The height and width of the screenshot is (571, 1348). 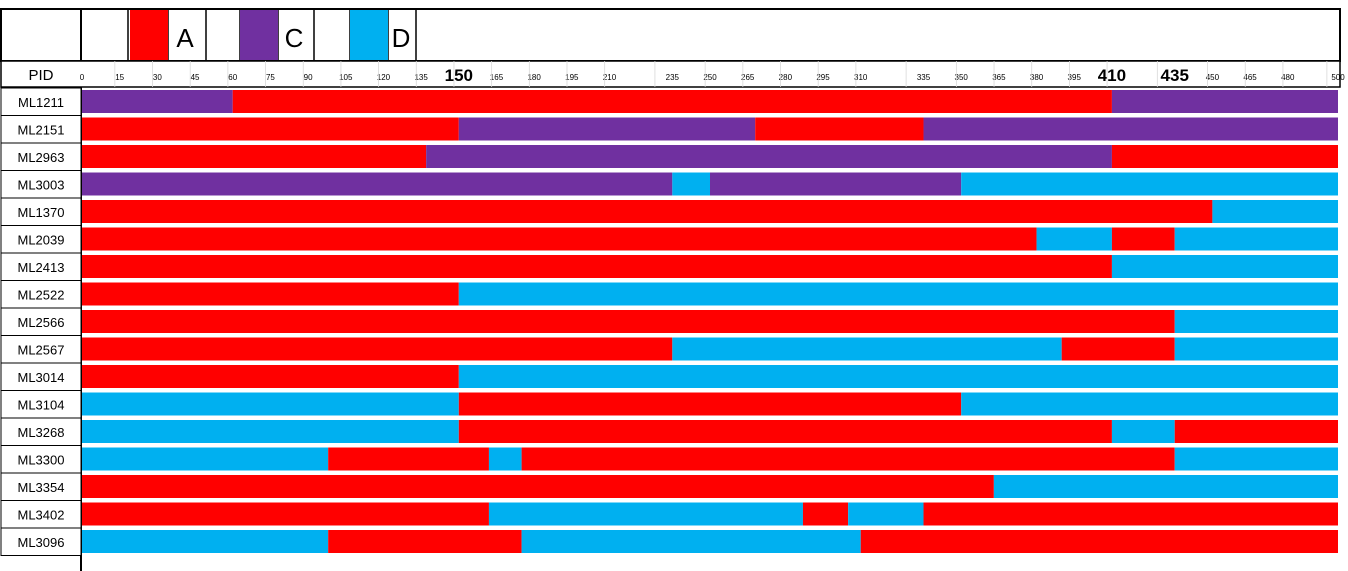 What do you see at coordinates (294, 38) in the screenshot?
I see `legend-label-c: C` at bounding box center [294, 38].